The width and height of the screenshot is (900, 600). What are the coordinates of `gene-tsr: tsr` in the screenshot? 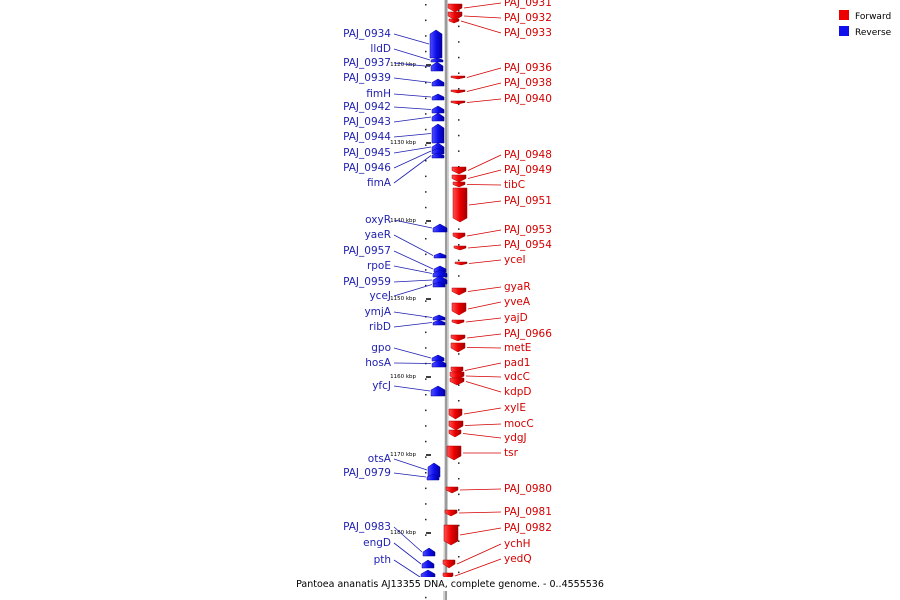 It's located at (482, 453).